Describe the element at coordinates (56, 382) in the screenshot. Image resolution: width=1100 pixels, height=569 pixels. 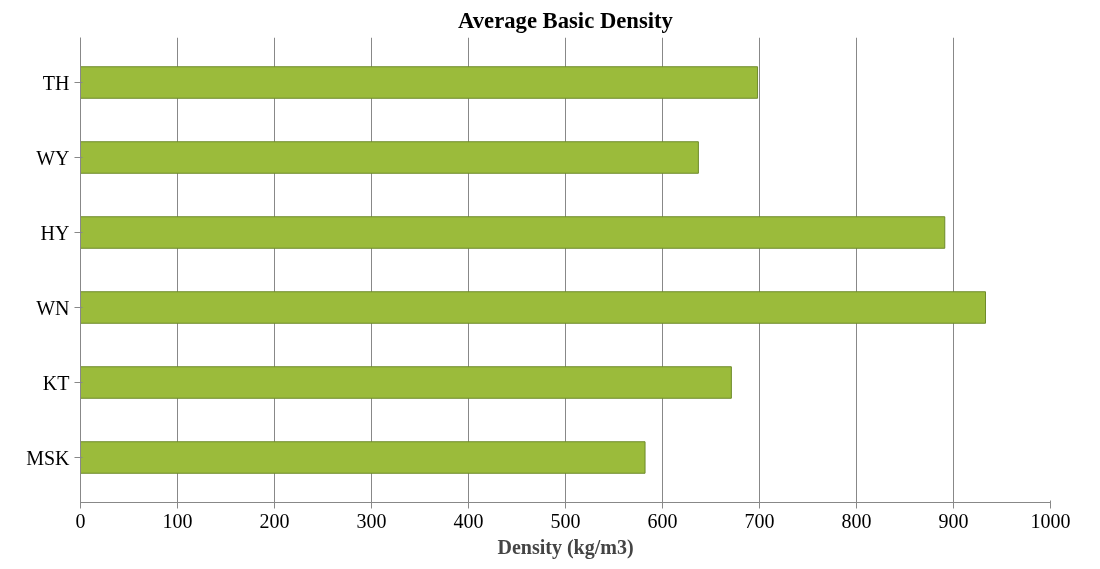
I see `y-tick-label: KT` at that location.